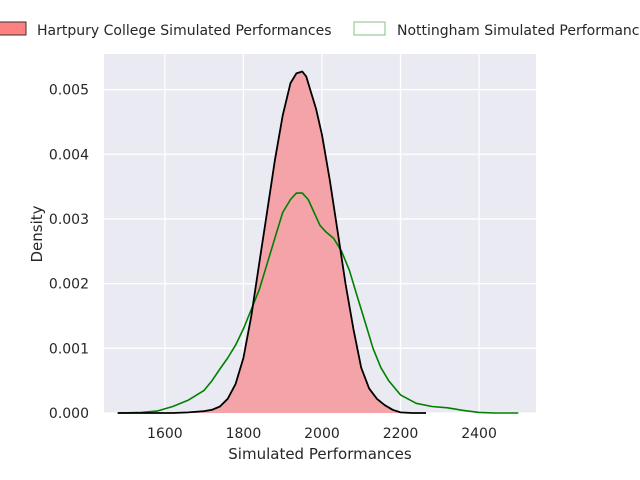  I want to click on x-tick-label: 2400, so click(479, 434).